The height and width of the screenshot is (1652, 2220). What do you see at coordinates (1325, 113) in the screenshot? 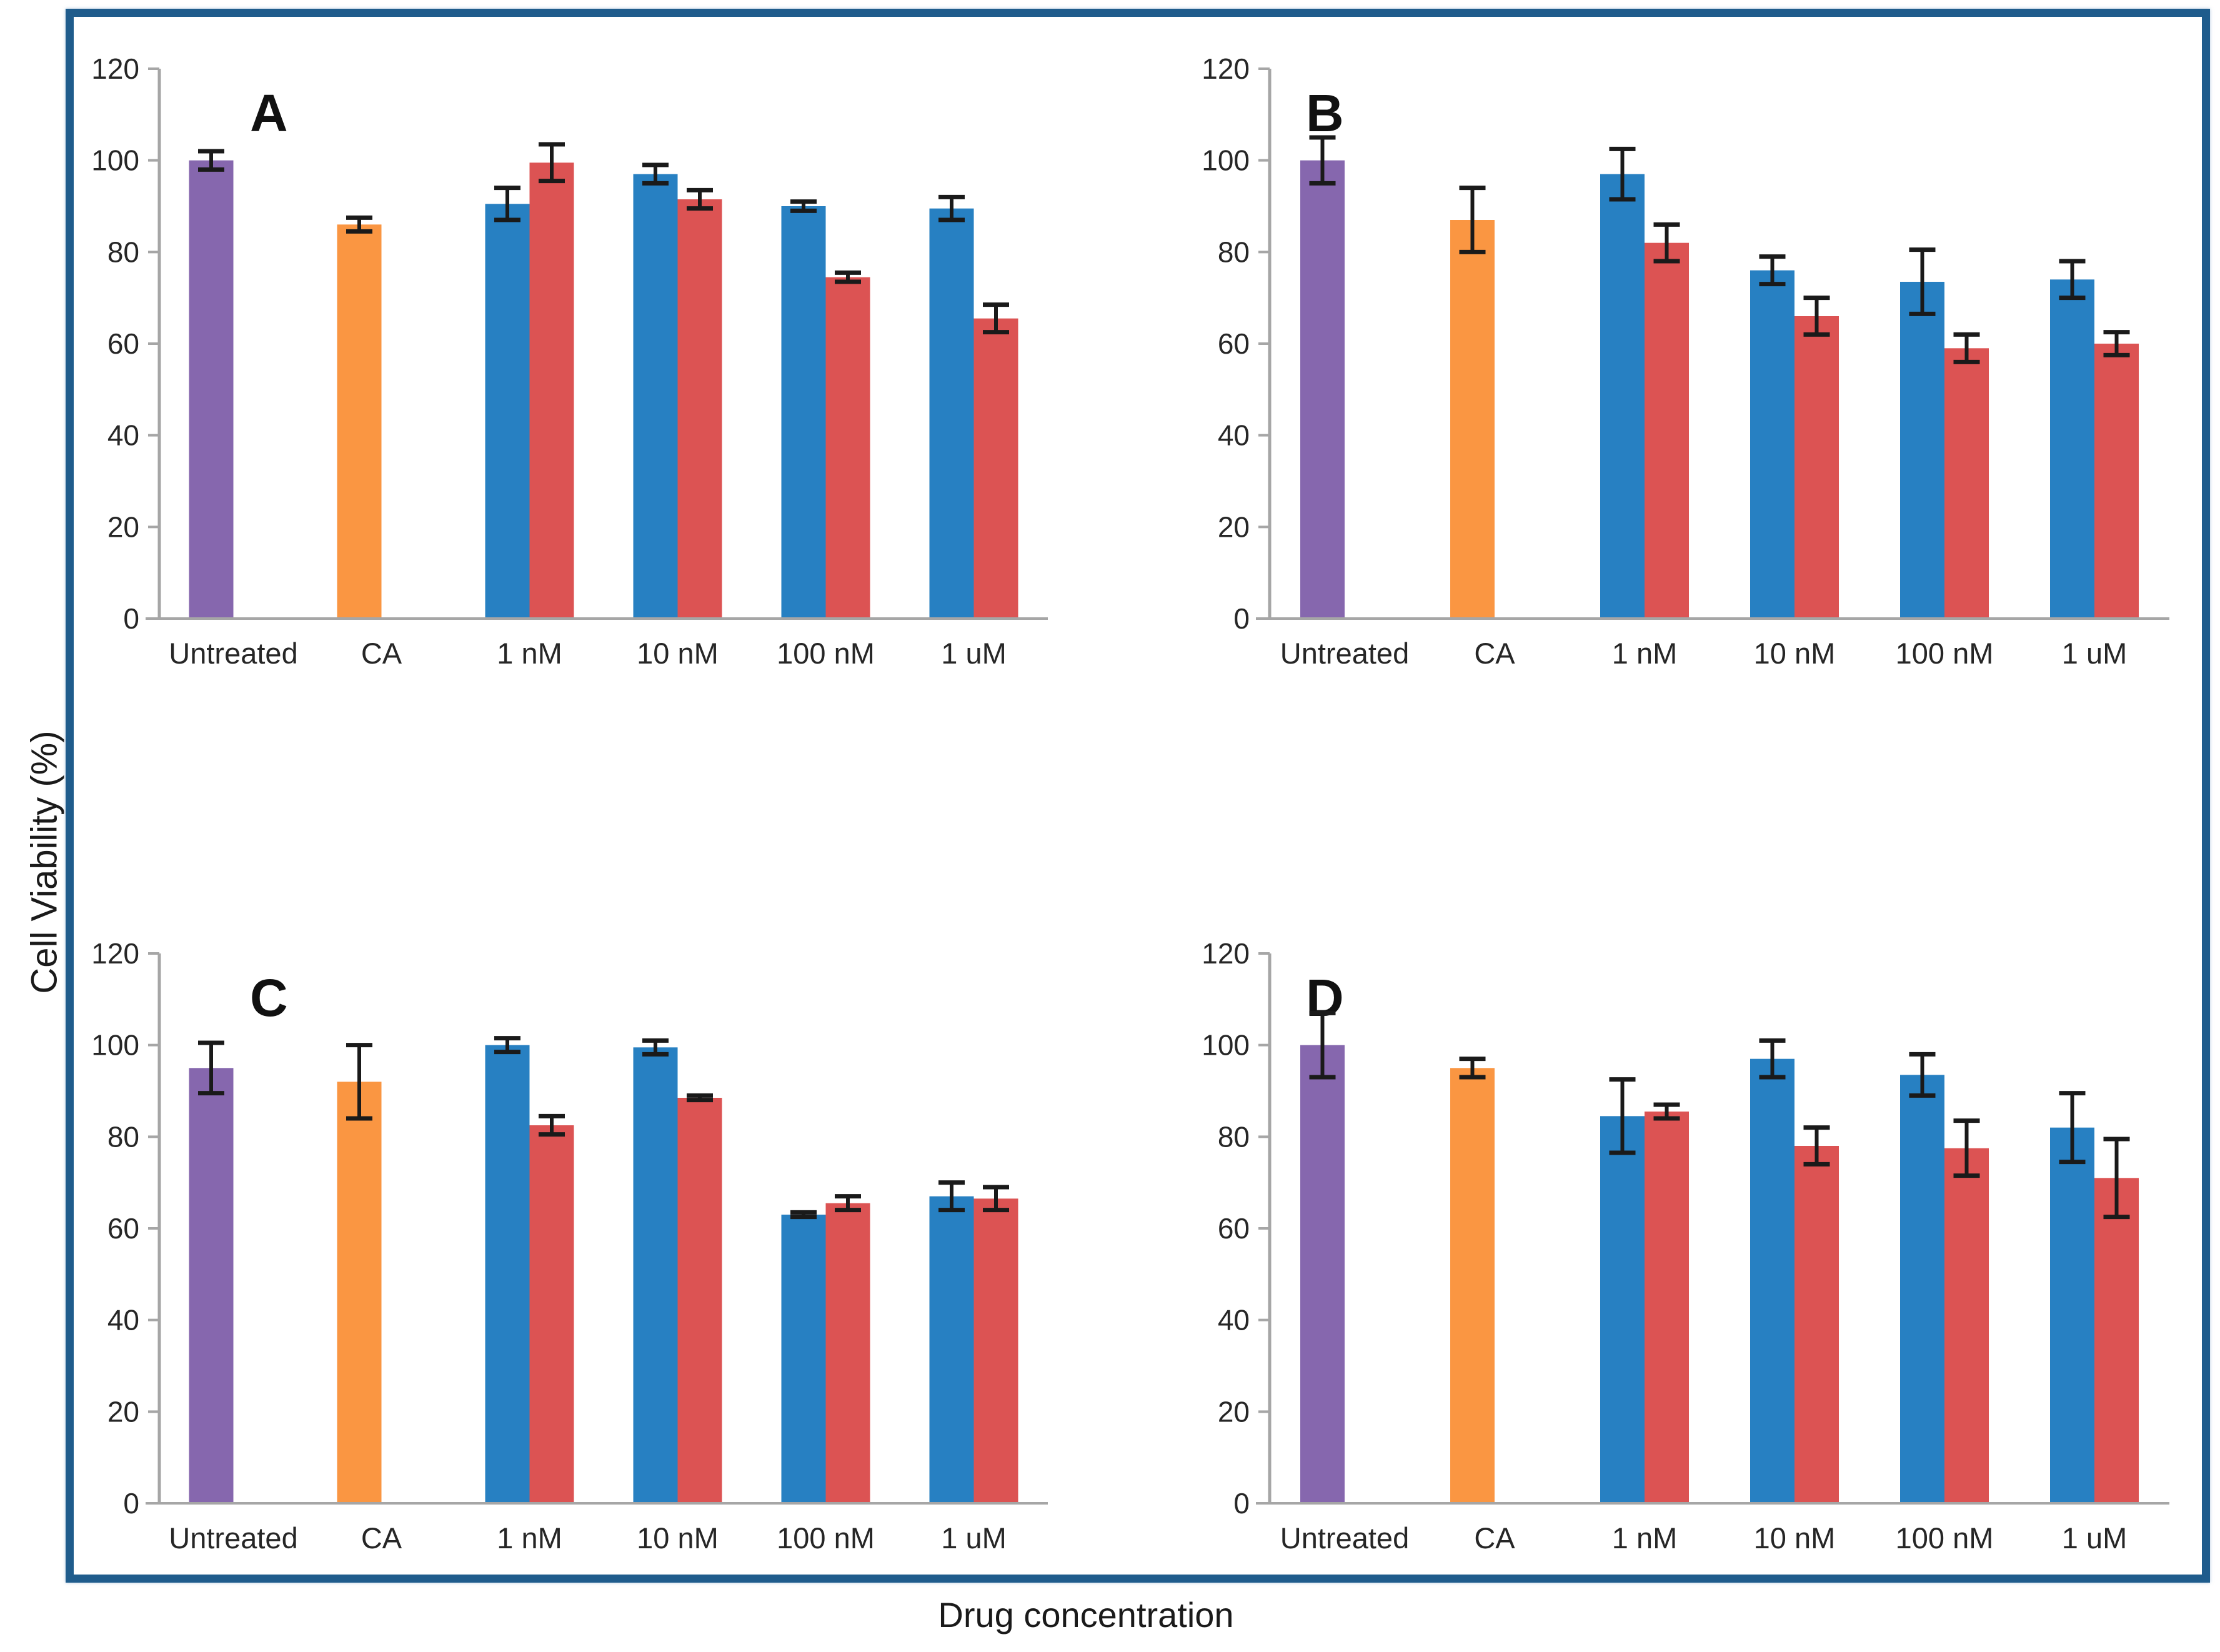
I see `panel-letter-B: B` at bounding box center [1325, 113].